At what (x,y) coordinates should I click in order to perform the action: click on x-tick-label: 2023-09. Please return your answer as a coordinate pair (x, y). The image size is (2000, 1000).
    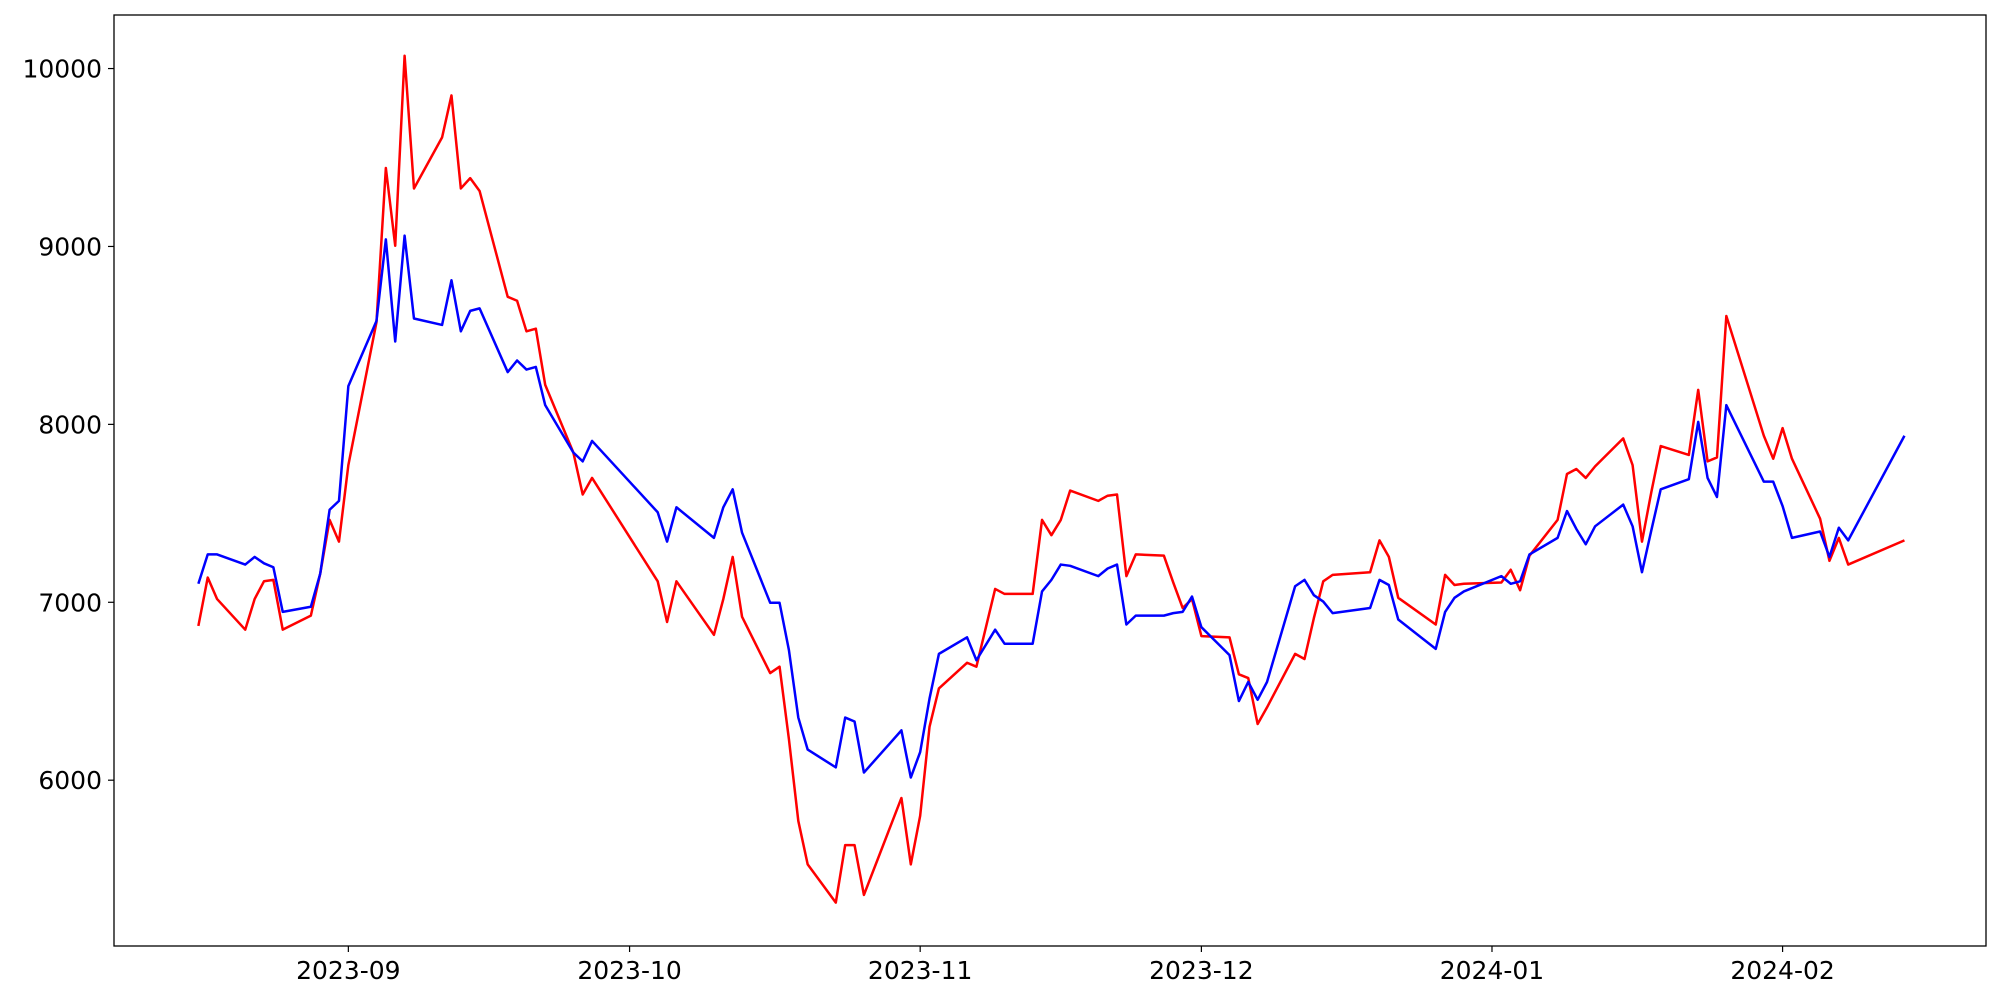
    Looking at the image, I should click on (348, 970).